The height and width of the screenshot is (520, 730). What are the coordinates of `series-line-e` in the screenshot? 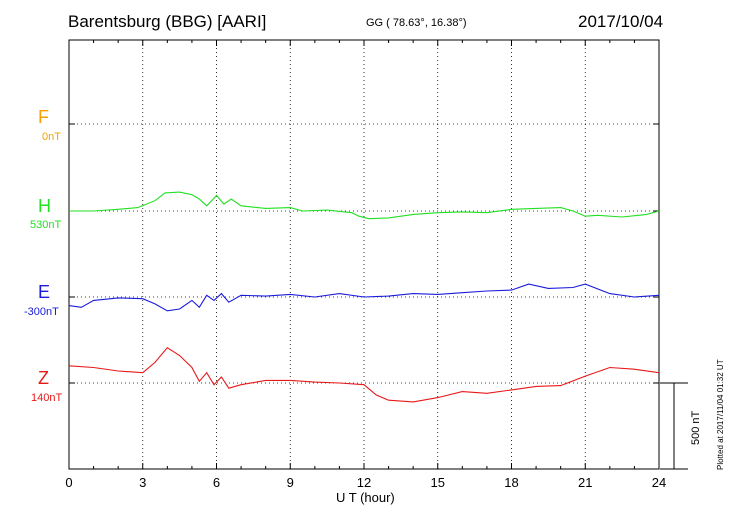 It's located at (364, 297).